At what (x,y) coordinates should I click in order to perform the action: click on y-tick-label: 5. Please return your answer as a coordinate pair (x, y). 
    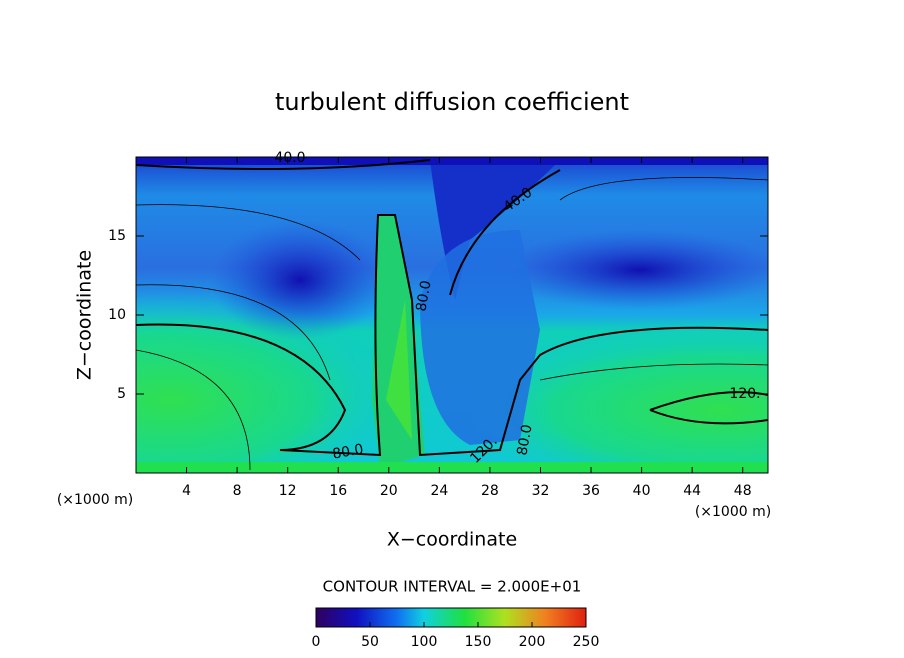
    Looking at the image, I should click on (121, 394).